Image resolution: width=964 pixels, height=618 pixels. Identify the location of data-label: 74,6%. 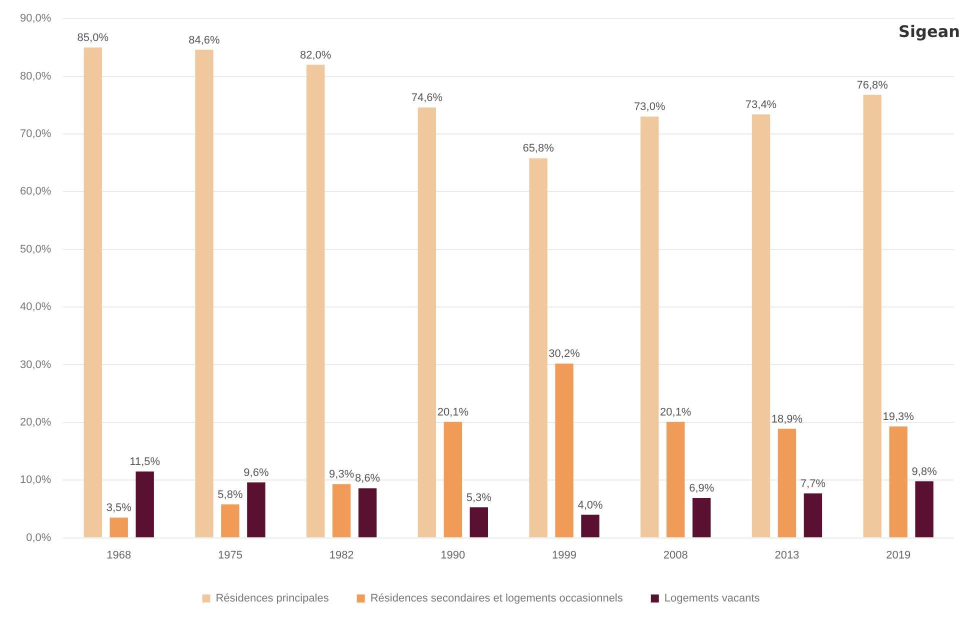
(427, 98).